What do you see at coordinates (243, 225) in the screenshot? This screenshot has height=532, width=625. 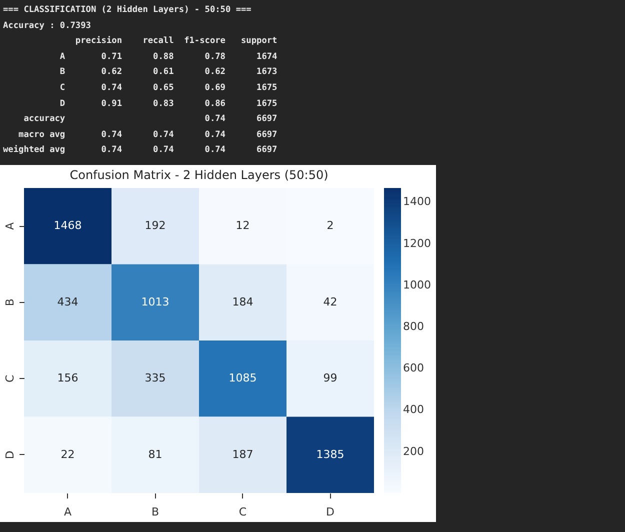 I see `data-label: 12` at bounding box center [243, 225].